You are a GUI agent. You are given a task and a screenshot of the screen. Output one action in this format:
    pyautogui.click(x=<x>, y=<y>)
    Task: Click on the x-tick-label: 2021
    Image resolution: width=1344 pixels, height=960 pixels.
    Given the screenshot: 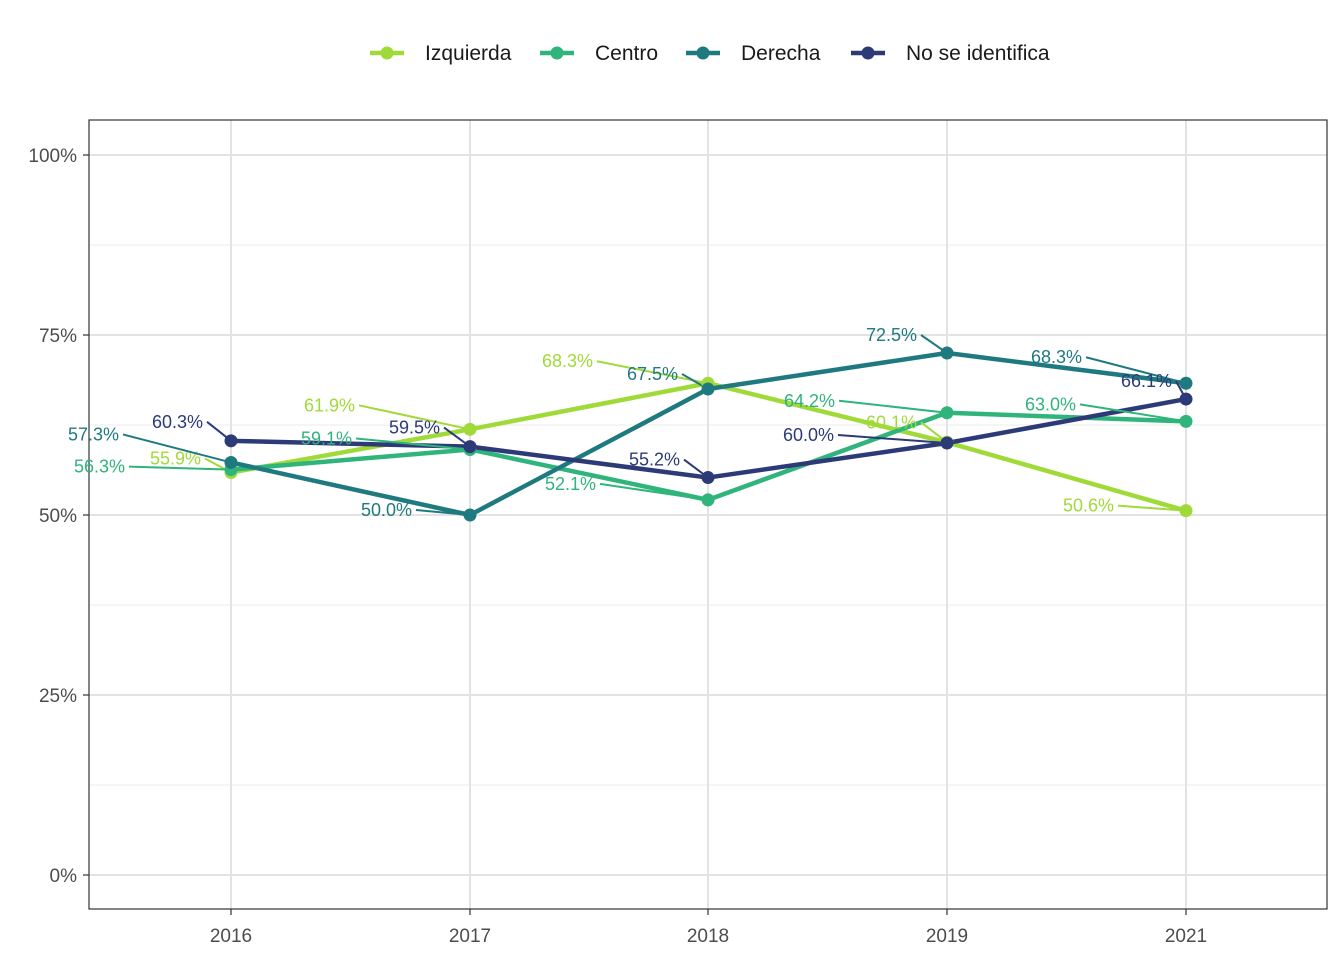 What is the action you would take?
    pyautogui.click(x=1186, y=936)
    